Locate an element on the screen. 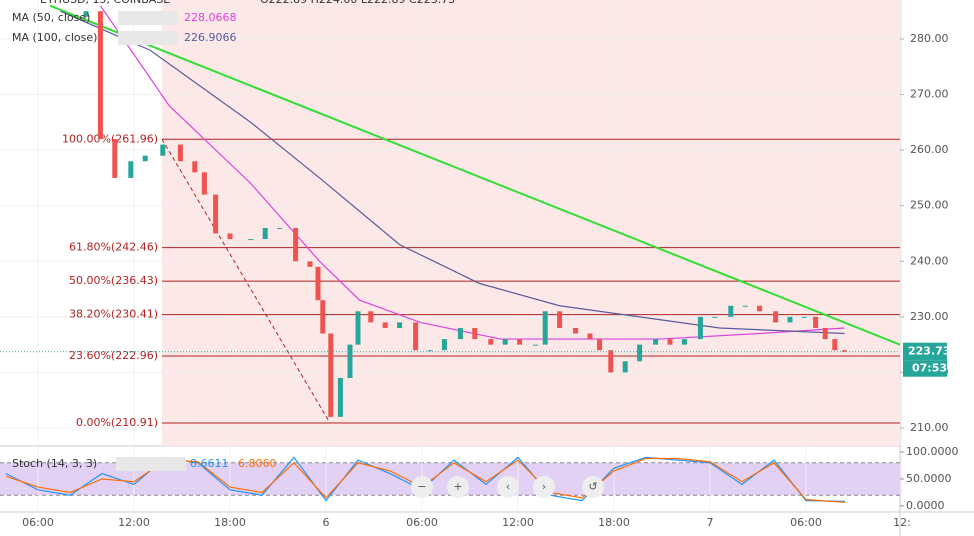 The image size is (974, 536). countdown-tag is located at coordinates (925, 368).